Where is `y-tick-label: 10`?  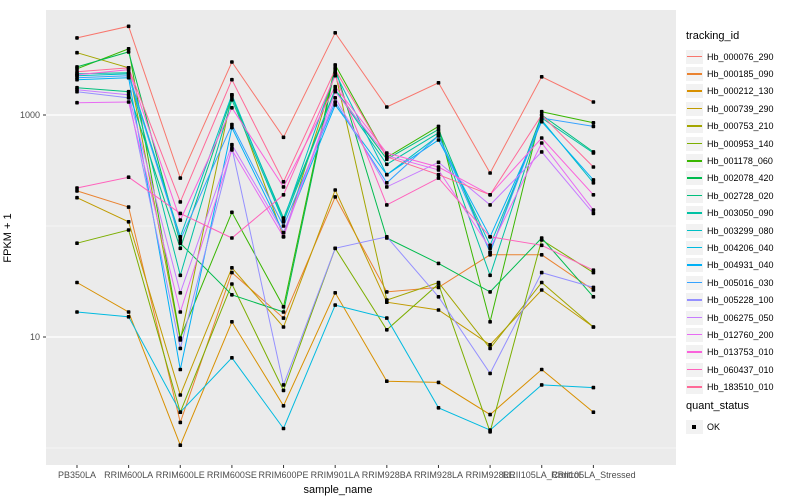
y-tick-label: 10 is located at coordinates (35, 337).